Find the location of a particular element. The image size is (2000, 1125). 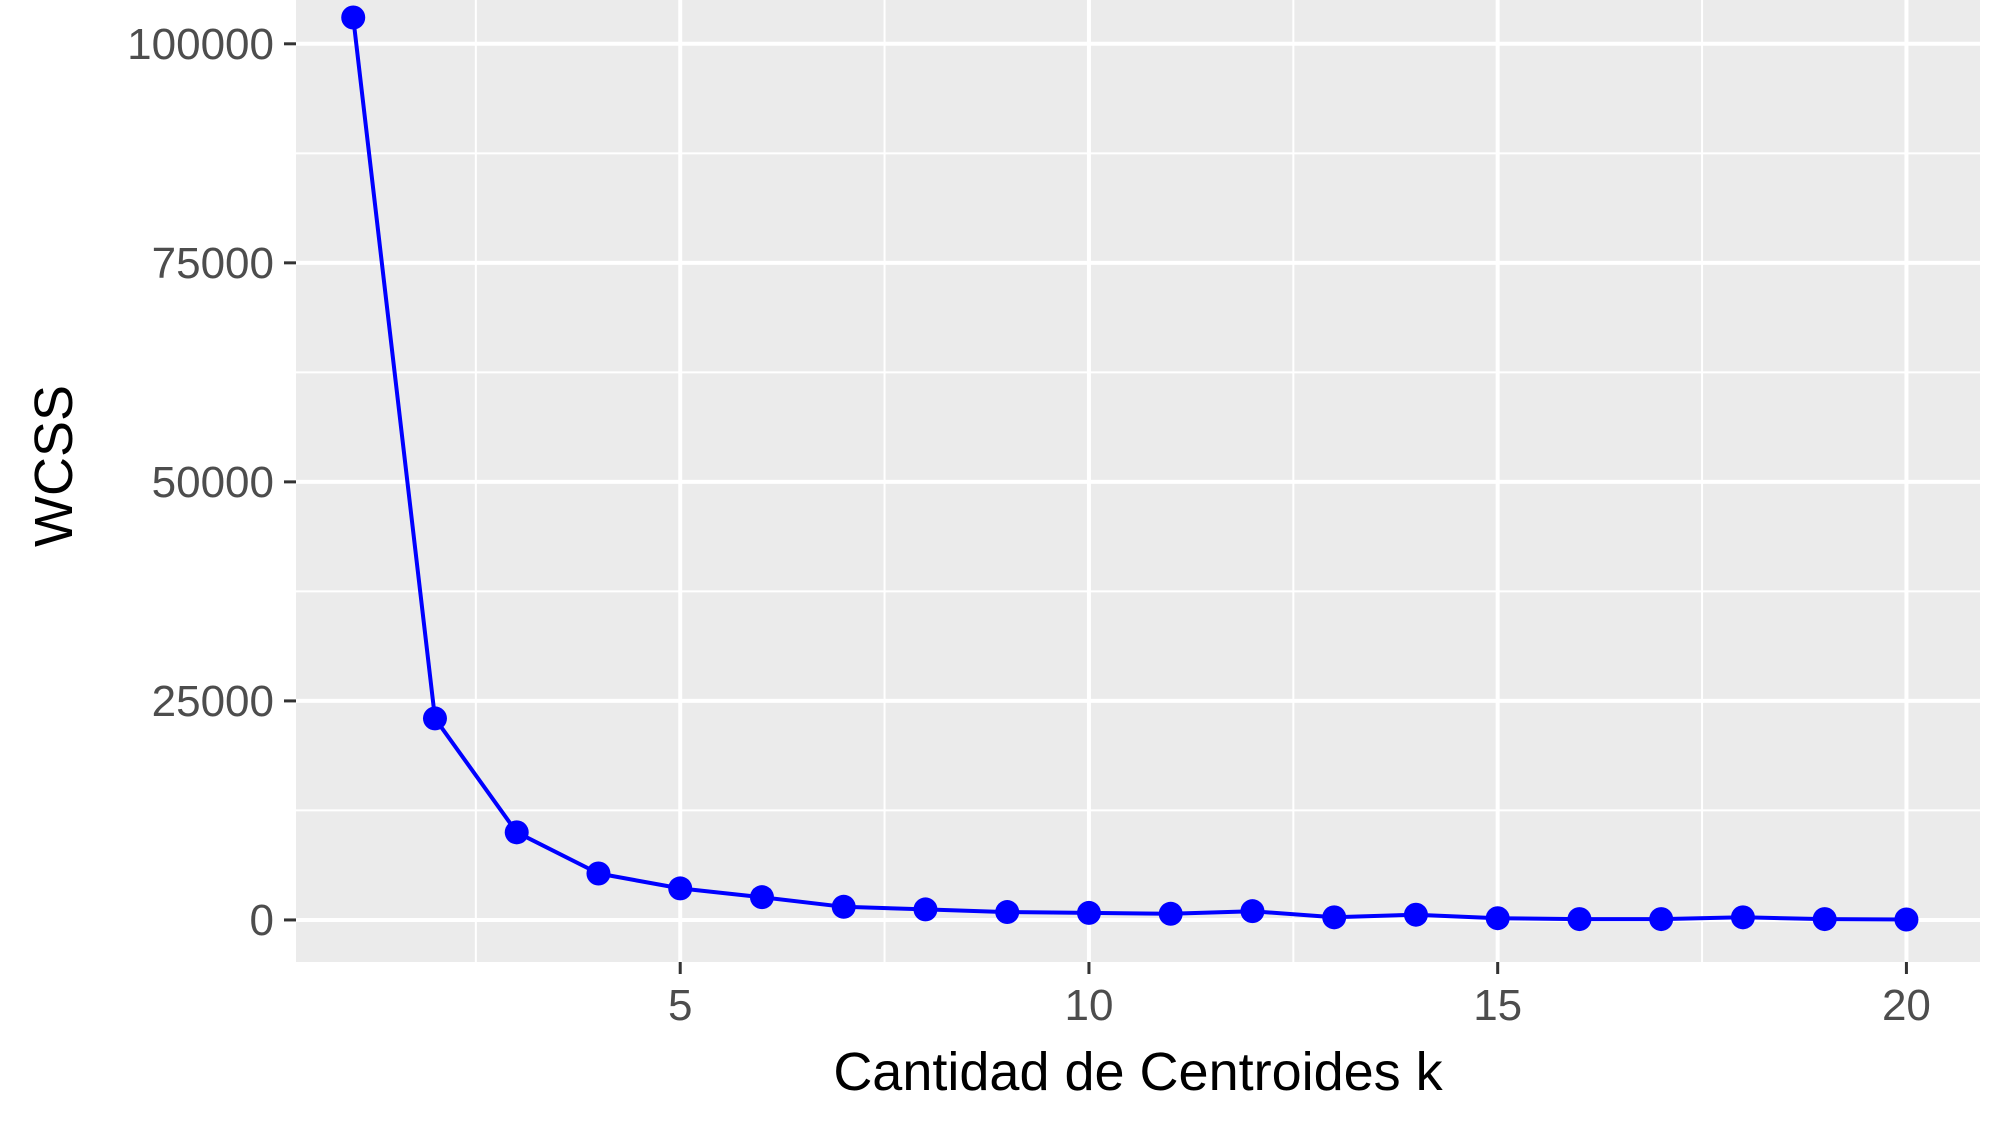

y-tick-label: 0 is located at coordinates (262, 920).